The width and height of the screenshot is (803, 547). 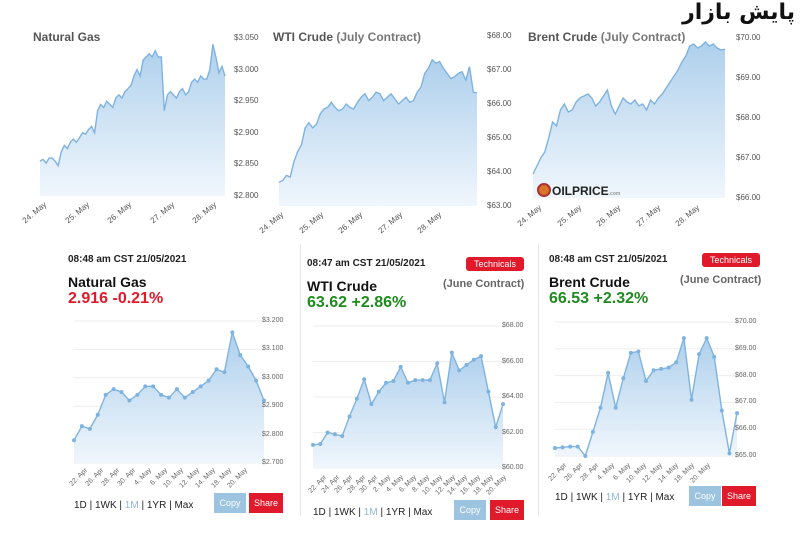 I want to click on brent-crude-month-chart, so click(x=646, y=389).